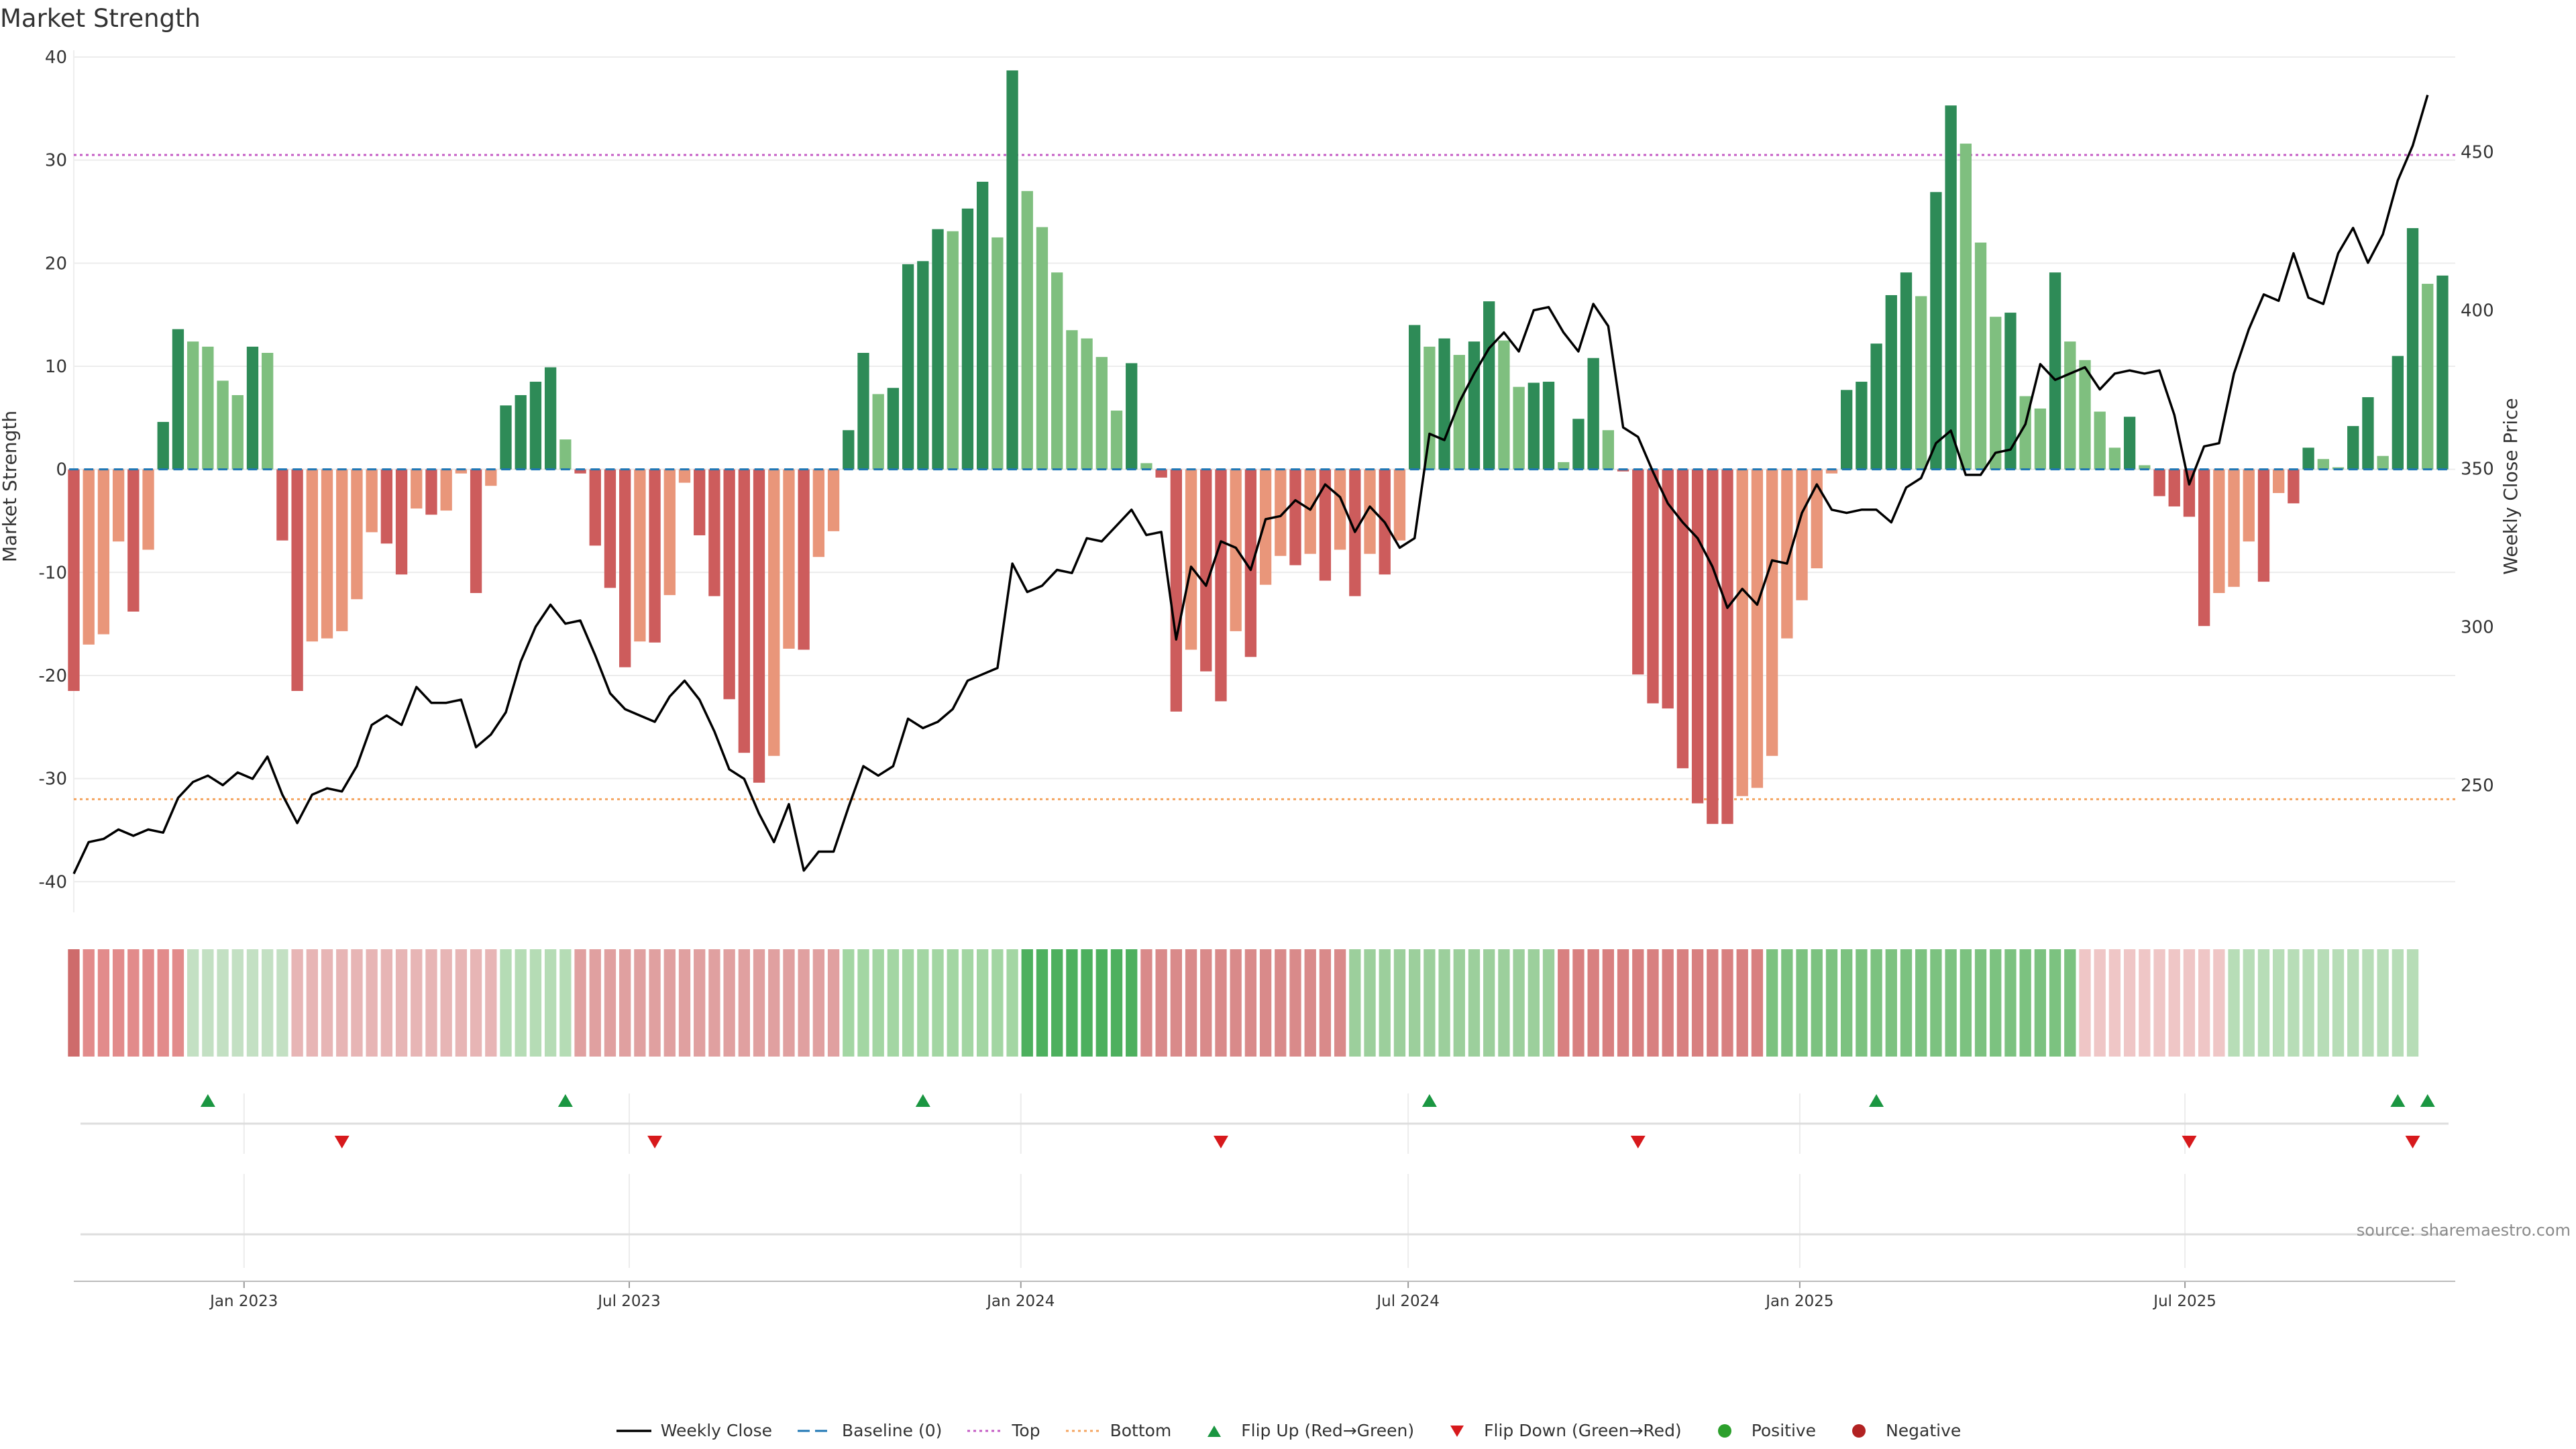 This screenshot has height=1449, width=2576. I want to click on legend-item-flip-down: Flip Down (Green→Red), so click(1560, 1430).